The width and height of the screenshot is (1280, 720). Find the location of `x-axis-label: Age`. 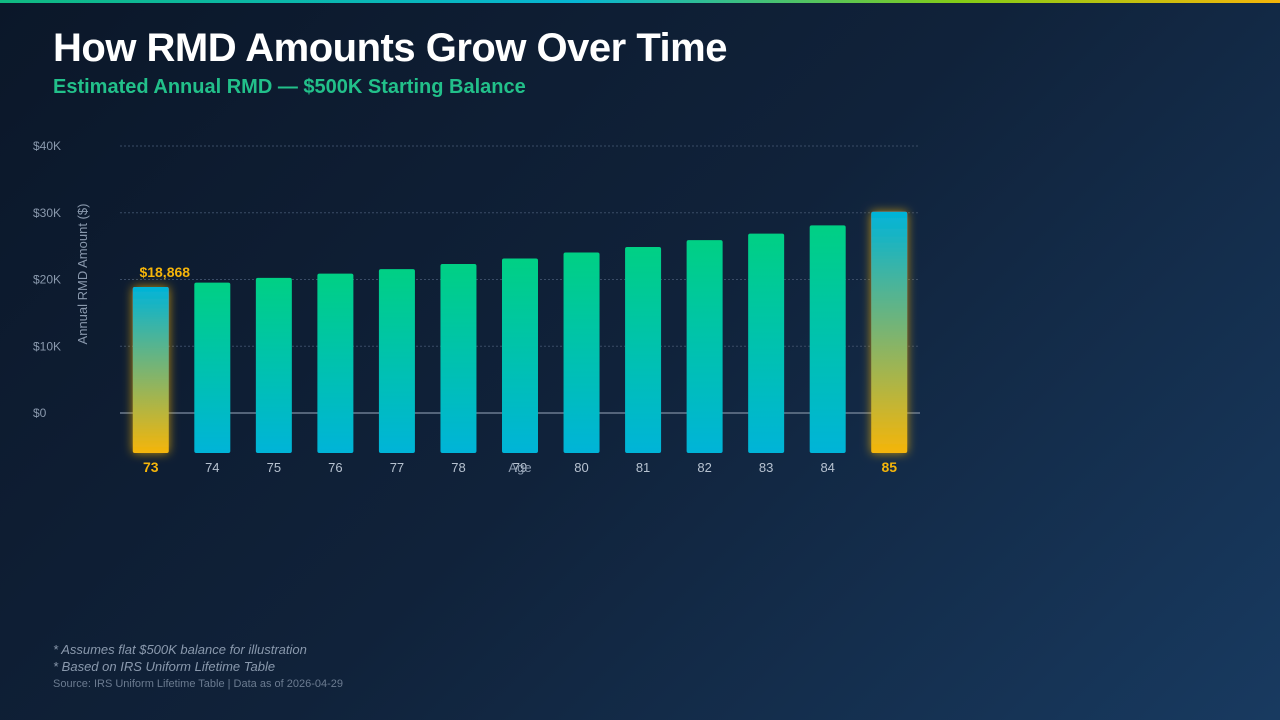

x-axis-label: Age is located at coordinates (519, 467).